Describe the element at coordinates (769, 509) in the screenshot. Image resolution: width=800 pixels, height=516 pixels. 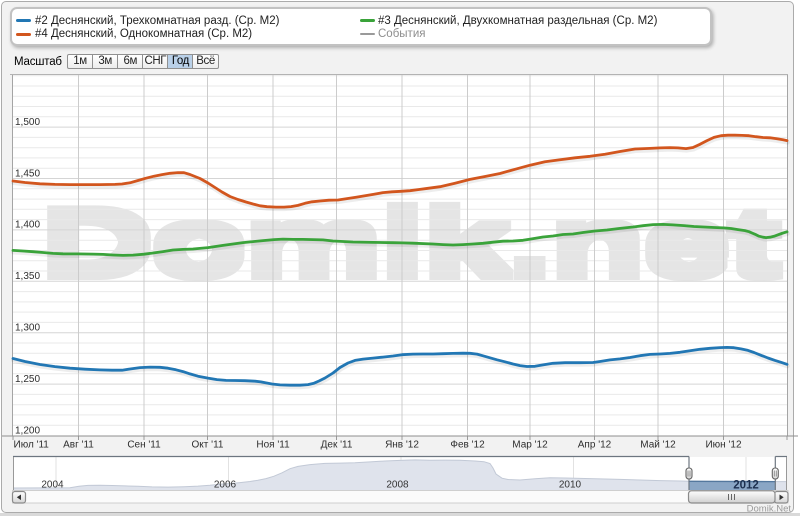
I see `svg-text: Domik.Net` at that location.